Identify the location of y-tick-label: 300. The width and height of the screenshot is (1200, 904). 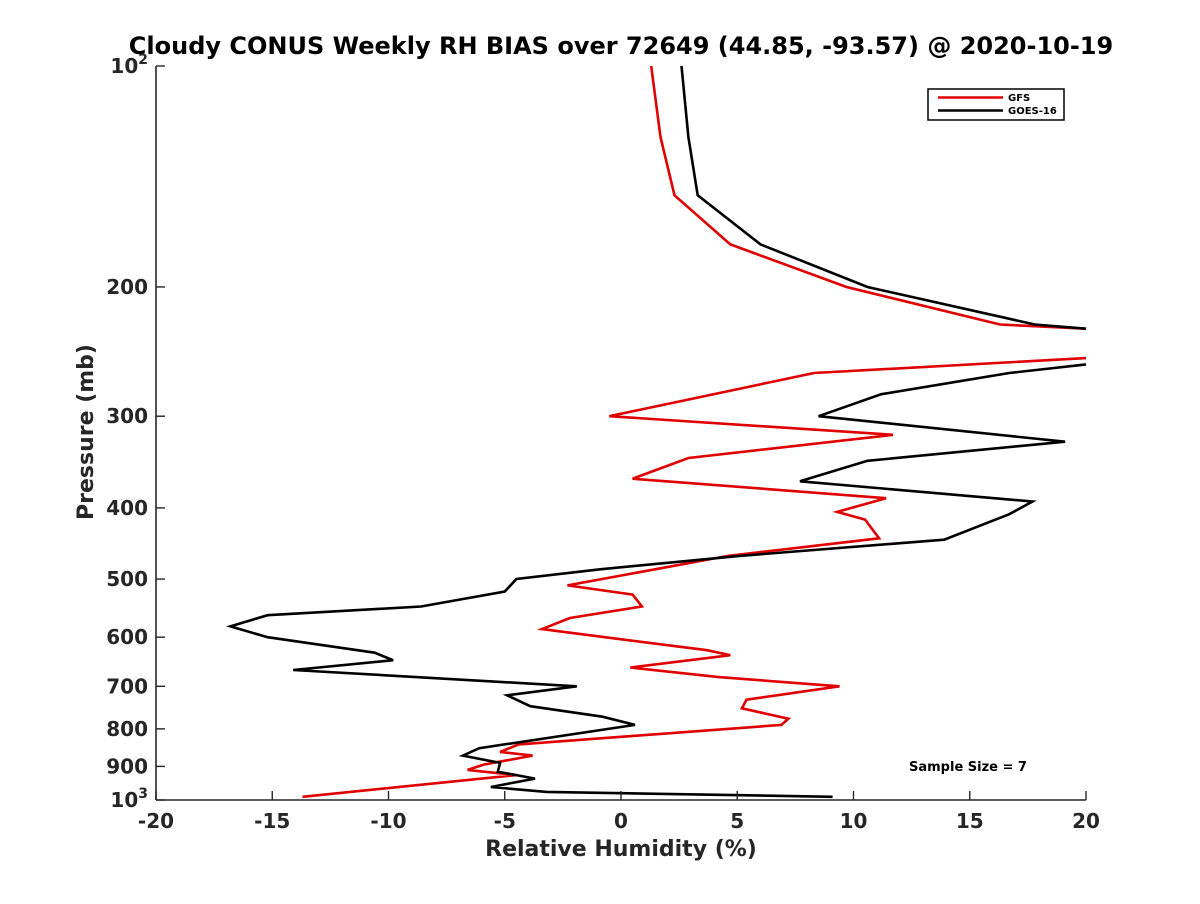
(127, 416).